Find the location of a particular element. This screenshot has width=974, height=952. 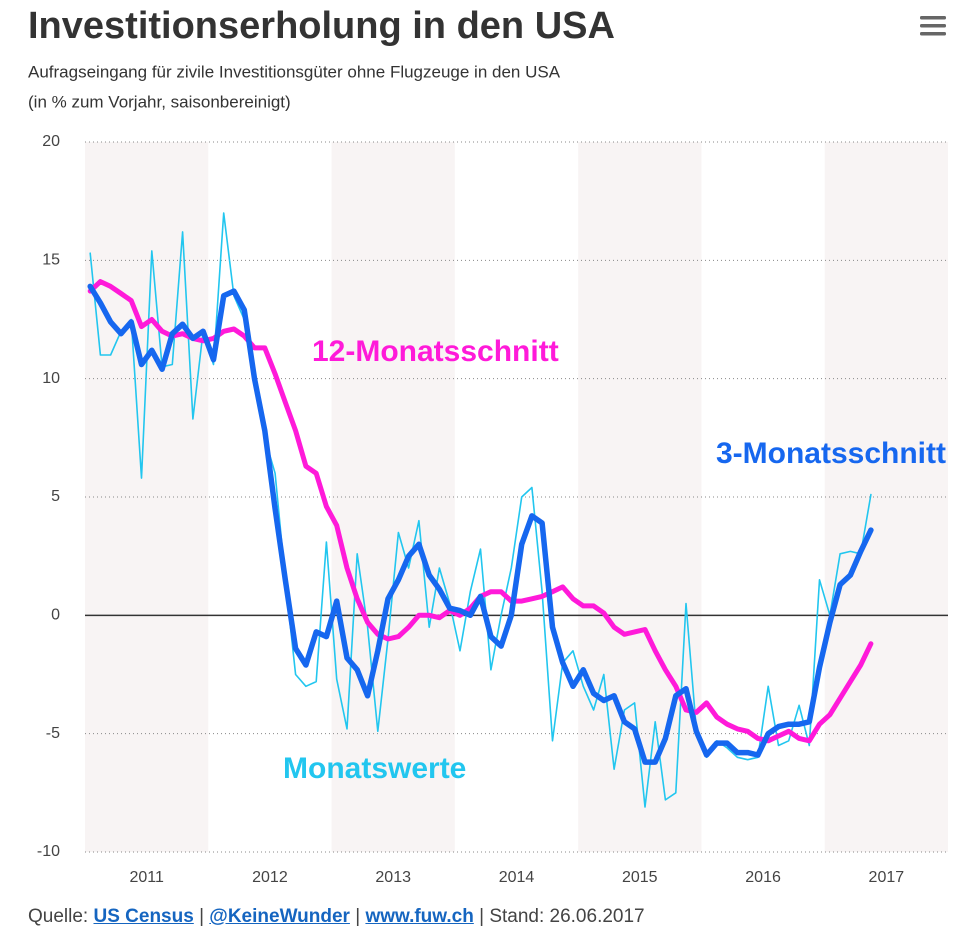

x-tick-label: 2011 is located at coordinates (146, 877).